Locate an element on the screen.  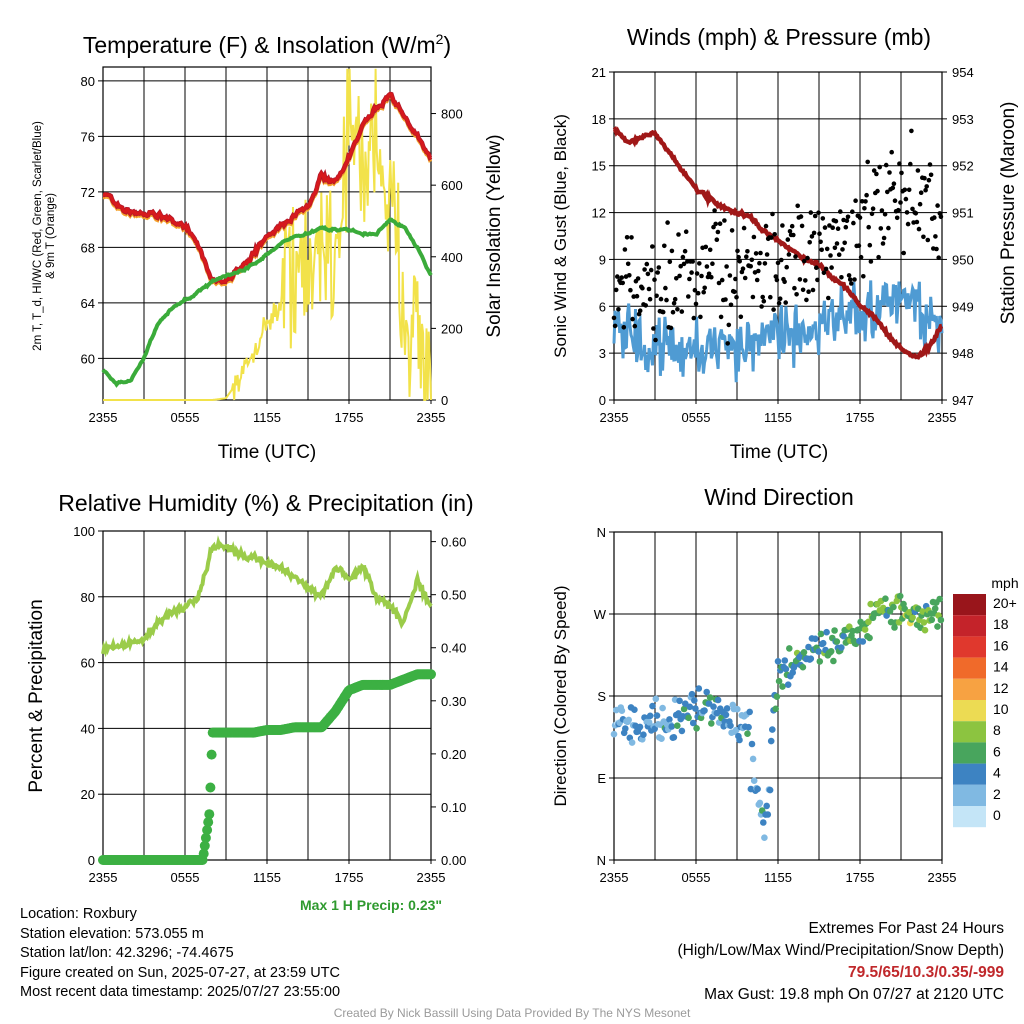
temp-xlabel: Time (UTC) is located at coordinates (267, 452).